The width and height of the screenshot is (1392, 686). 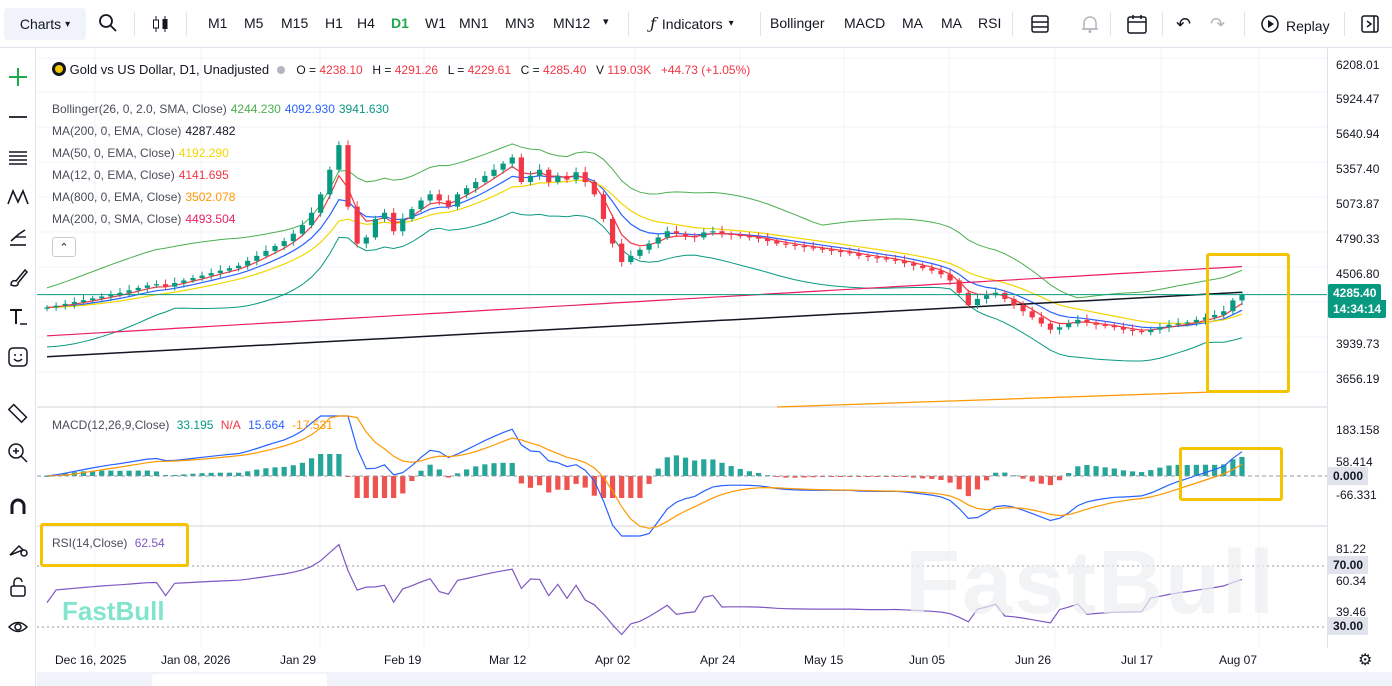 I want to click on indicators-label: Indicators, so click(x=692, y=23).